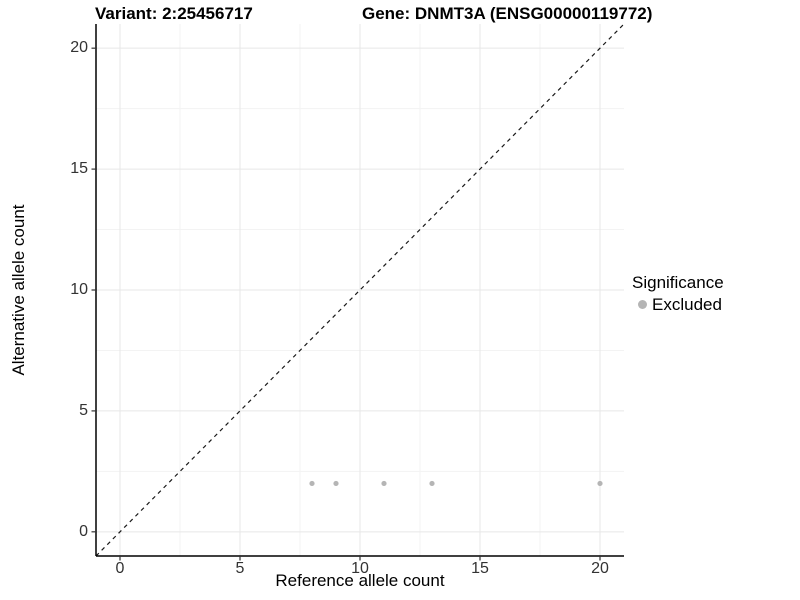 The image size is (800, 600). I want to click on y-tick-label: 15, so click(79, 169).